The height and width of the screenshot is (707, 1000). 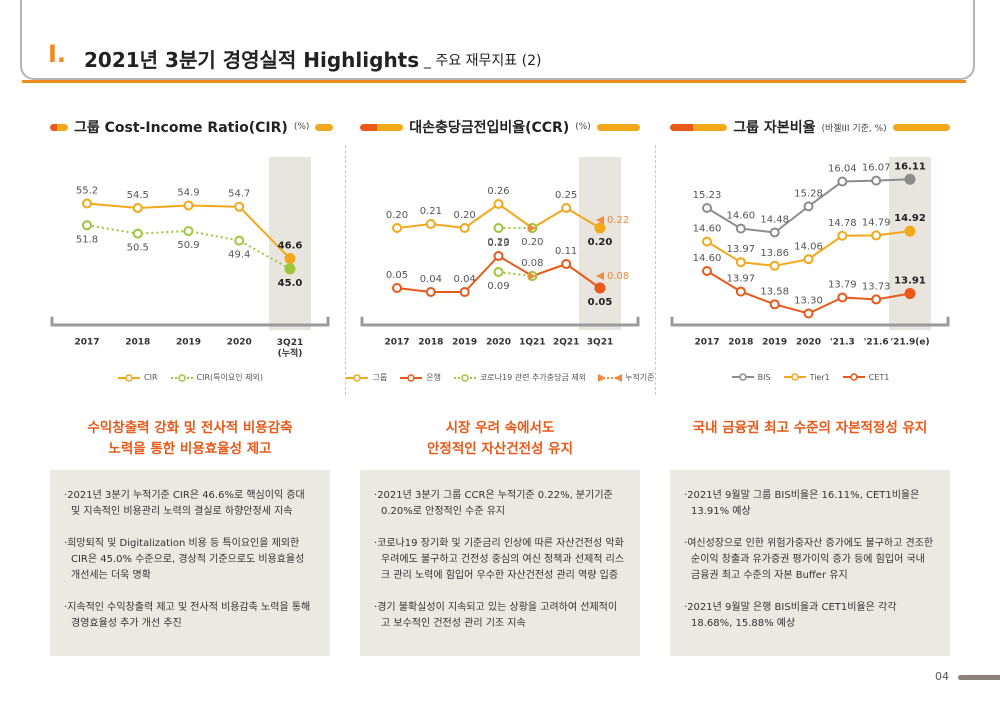 I want to click on legend-item: 그룹, so click(x=366, y=377).